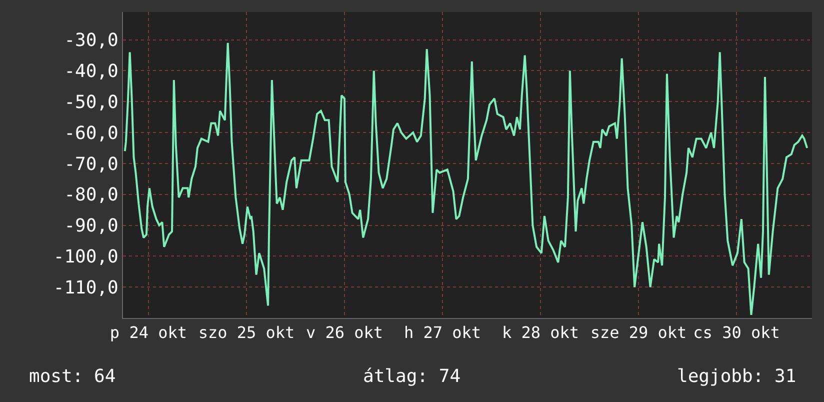  What do you see at coordinates (91, 164) in the screenshot?
I see `y-tick-label: -70,0` at bounding box center [91, 164].